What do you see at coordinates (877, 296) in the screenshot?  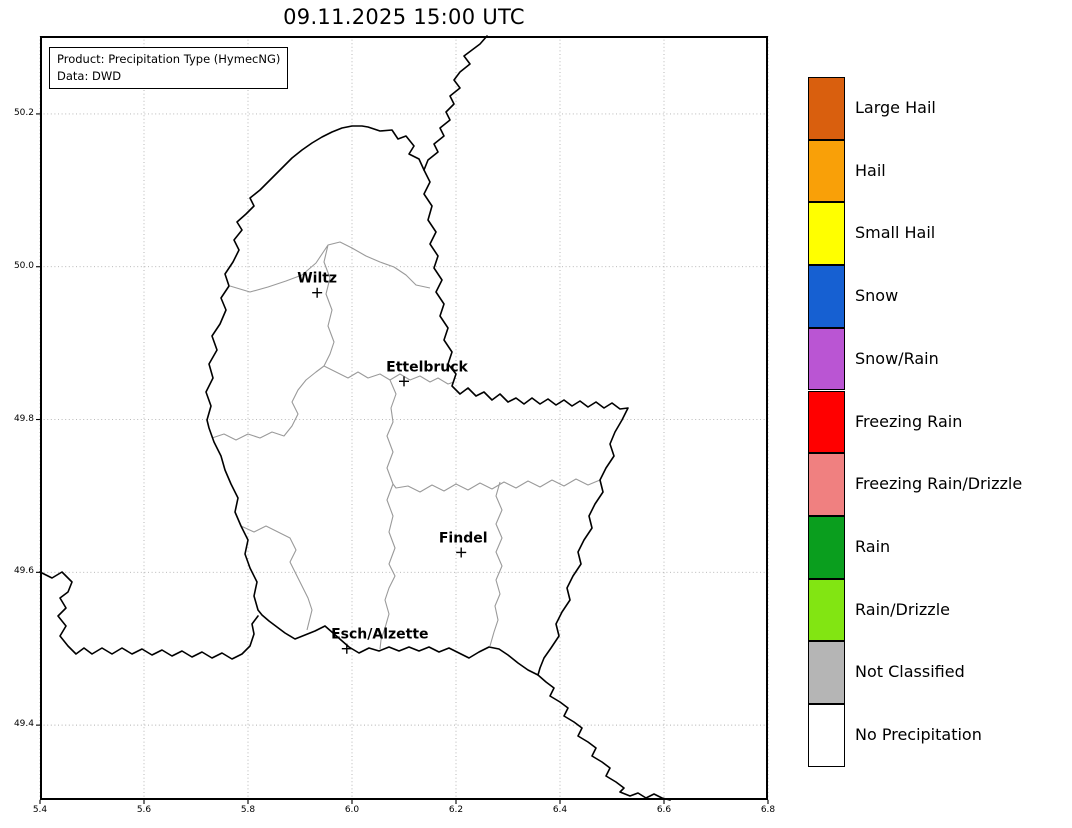 I see `legend-label: Snow` at bounding box center [877, 296].